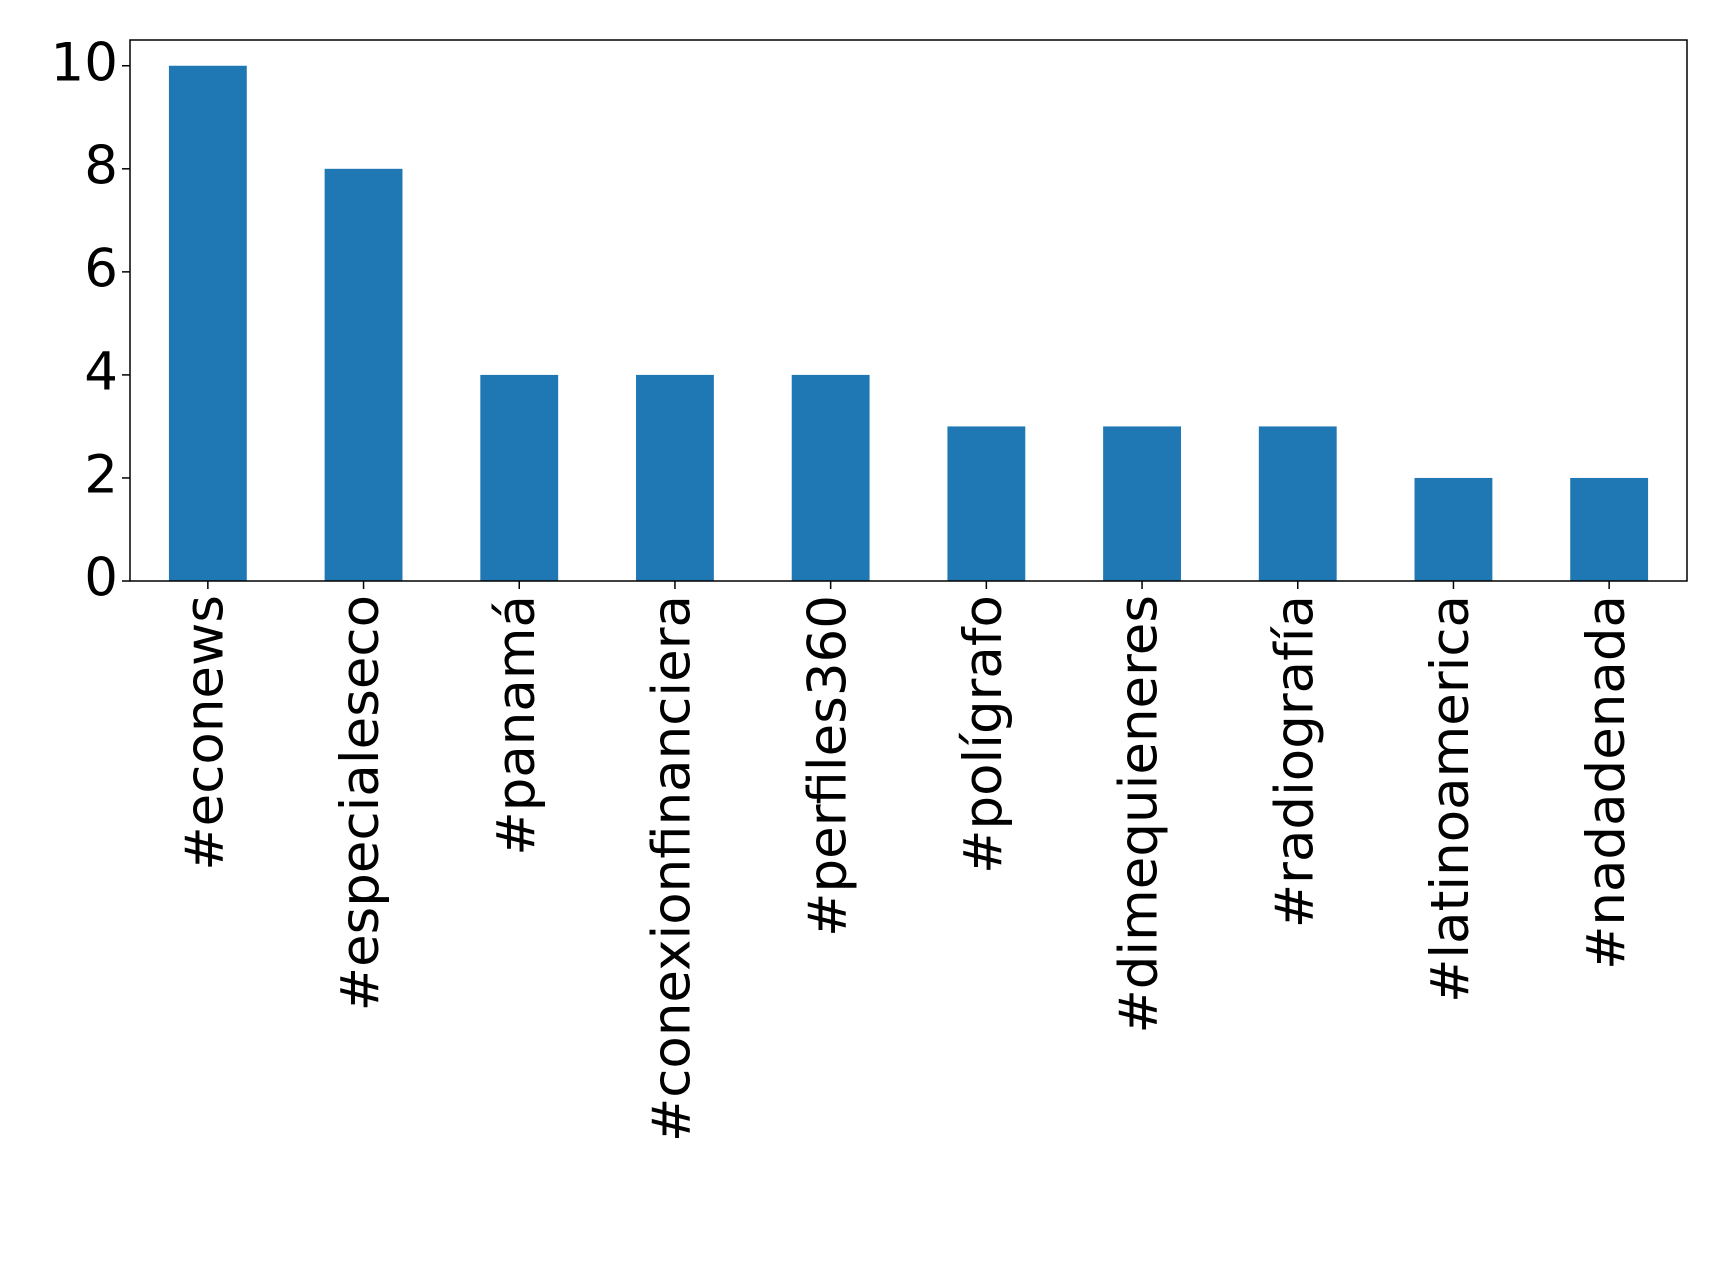 The image size is (1719, 1273). I want to click on x-tick-label: #dimequieneres, so click(1139, 814).